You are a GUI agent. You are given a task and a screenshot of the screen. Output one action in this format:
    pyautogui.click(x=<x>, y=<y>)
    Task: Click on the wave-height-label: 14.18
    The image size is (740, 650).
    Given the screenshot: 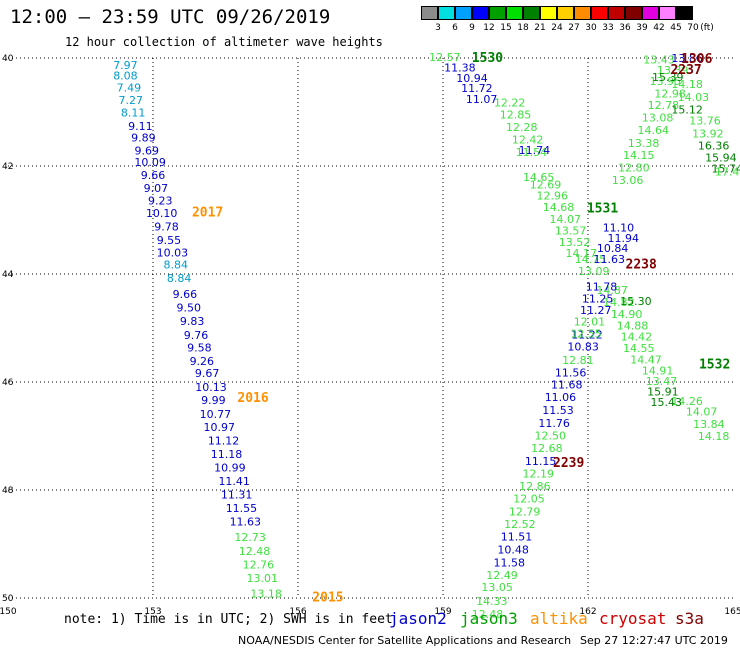 What is the action you would take?
    pyautogui.click(x=687, y=84)
    